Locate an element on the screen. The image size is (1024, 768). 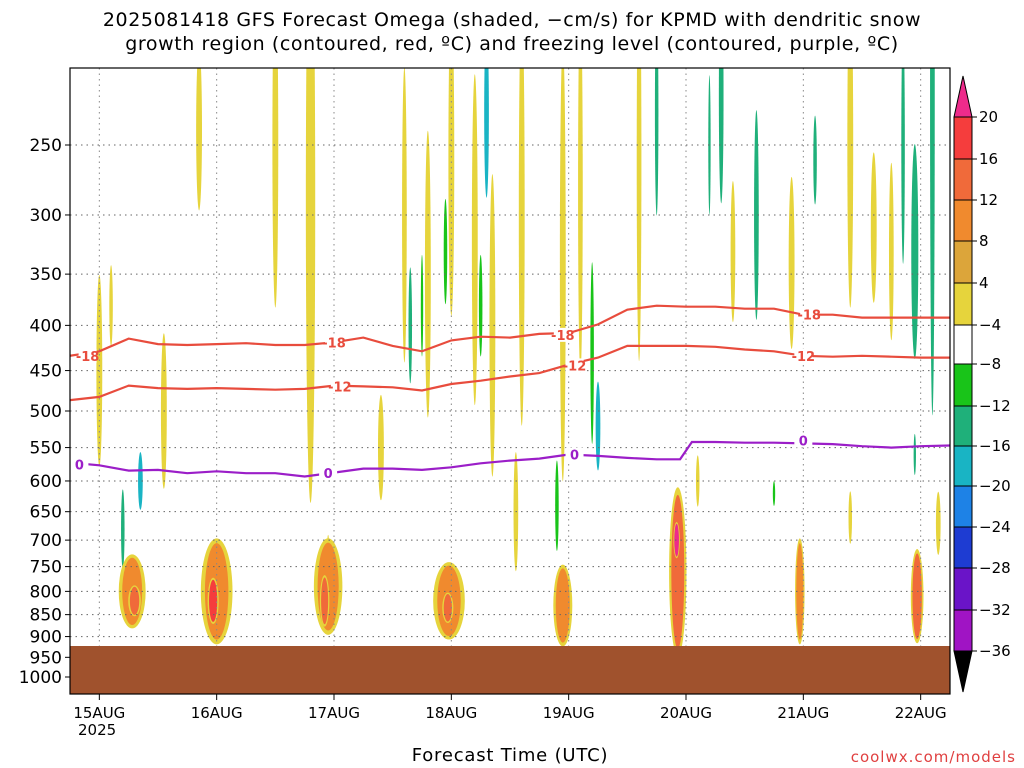
y-tick-label: 450 is located at coordinates (46, 372).